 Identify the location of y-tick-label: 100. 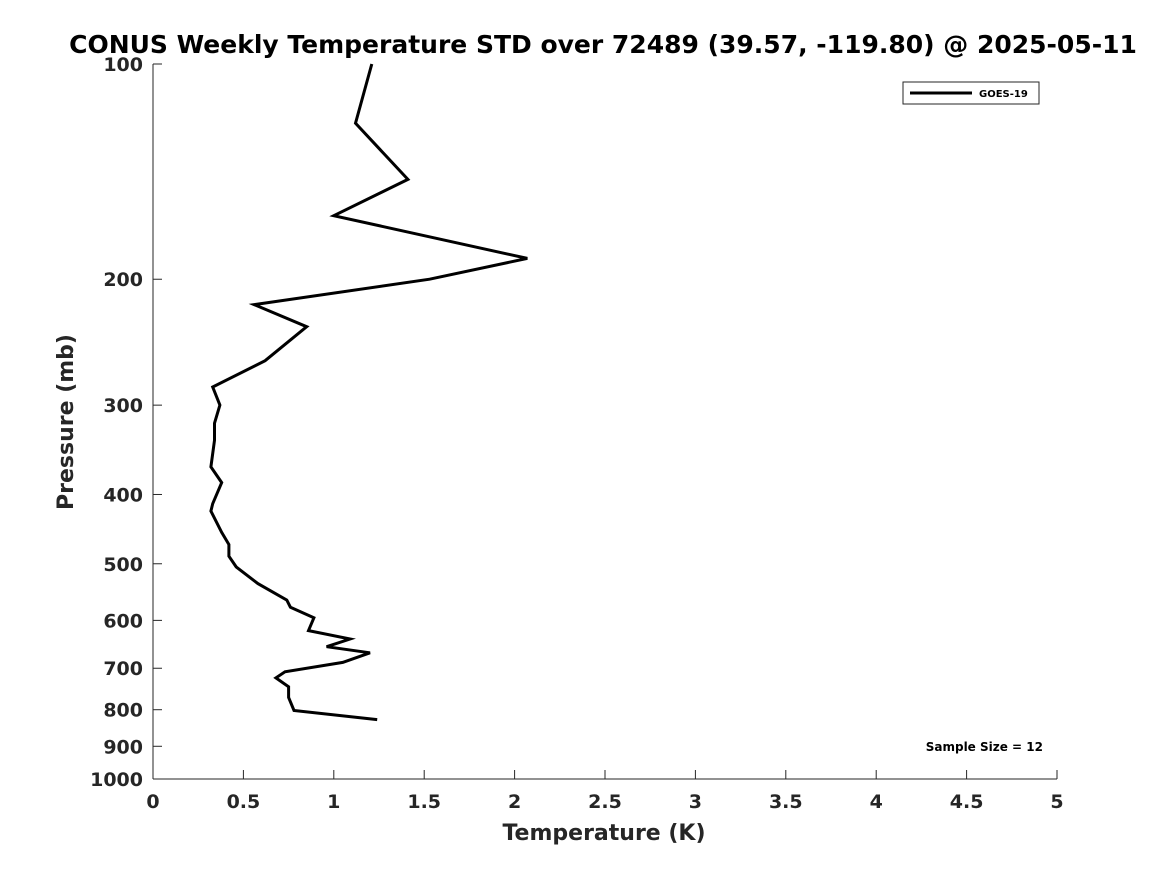
(123, 65).